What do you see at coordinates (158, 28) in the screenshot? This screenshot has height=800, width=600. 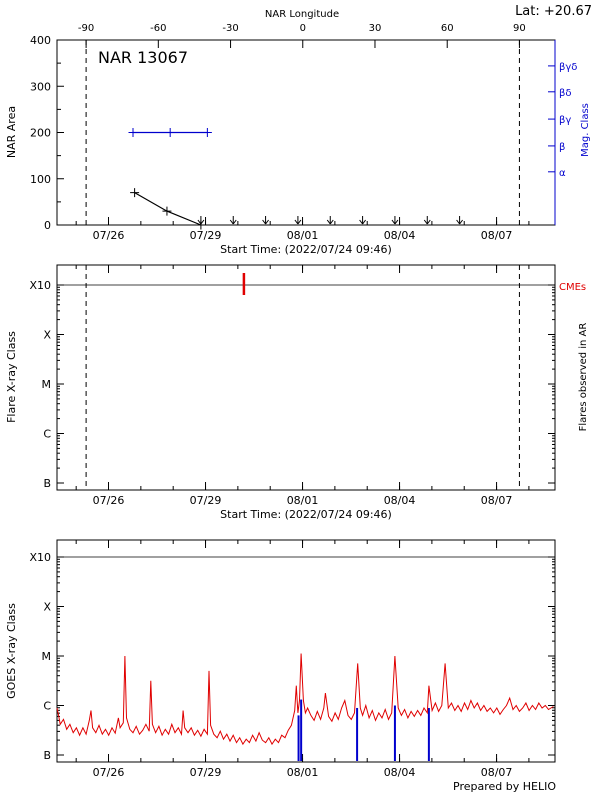 I see `longitude-tick-label: -60` at bounding box center [158, 28].